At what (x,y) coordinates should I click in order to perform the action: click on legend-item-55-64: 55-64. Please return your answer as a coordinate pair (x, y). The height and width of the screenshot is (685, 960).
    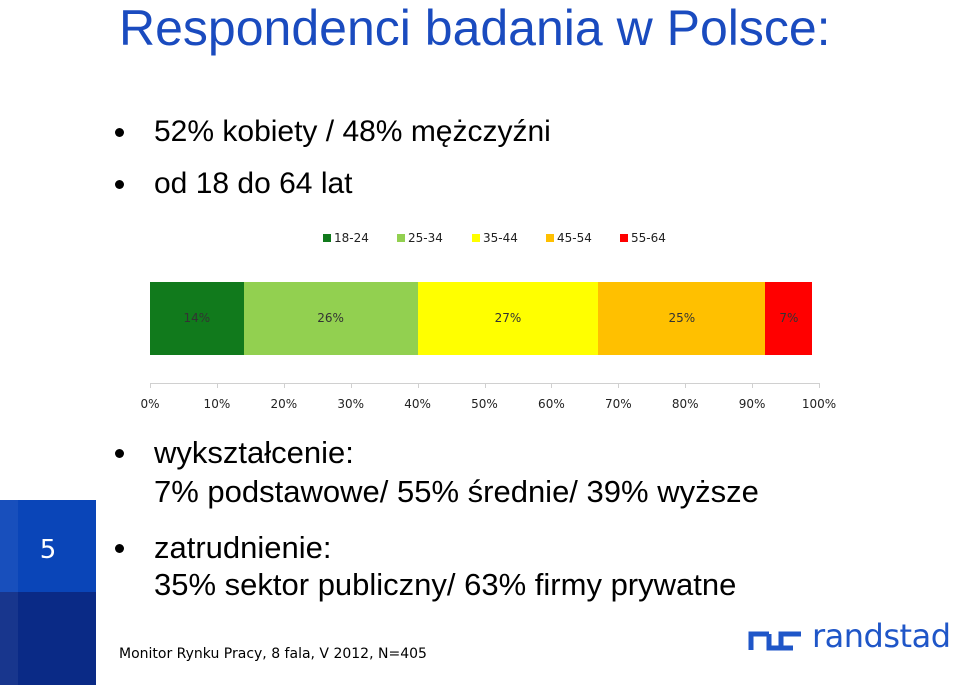
    Looking at the image, I should click on (643, 238).